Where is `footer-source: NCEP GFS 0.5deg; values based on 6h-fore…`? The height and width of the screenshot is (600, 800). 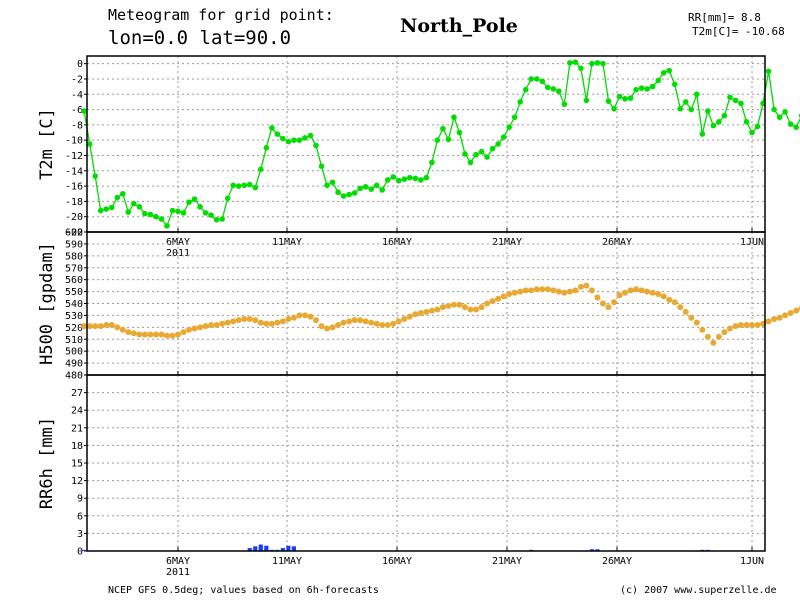 footer-source: NCEP GFS 0.5deg; values based on 6h-fore… is located at coordinates (243, 590).